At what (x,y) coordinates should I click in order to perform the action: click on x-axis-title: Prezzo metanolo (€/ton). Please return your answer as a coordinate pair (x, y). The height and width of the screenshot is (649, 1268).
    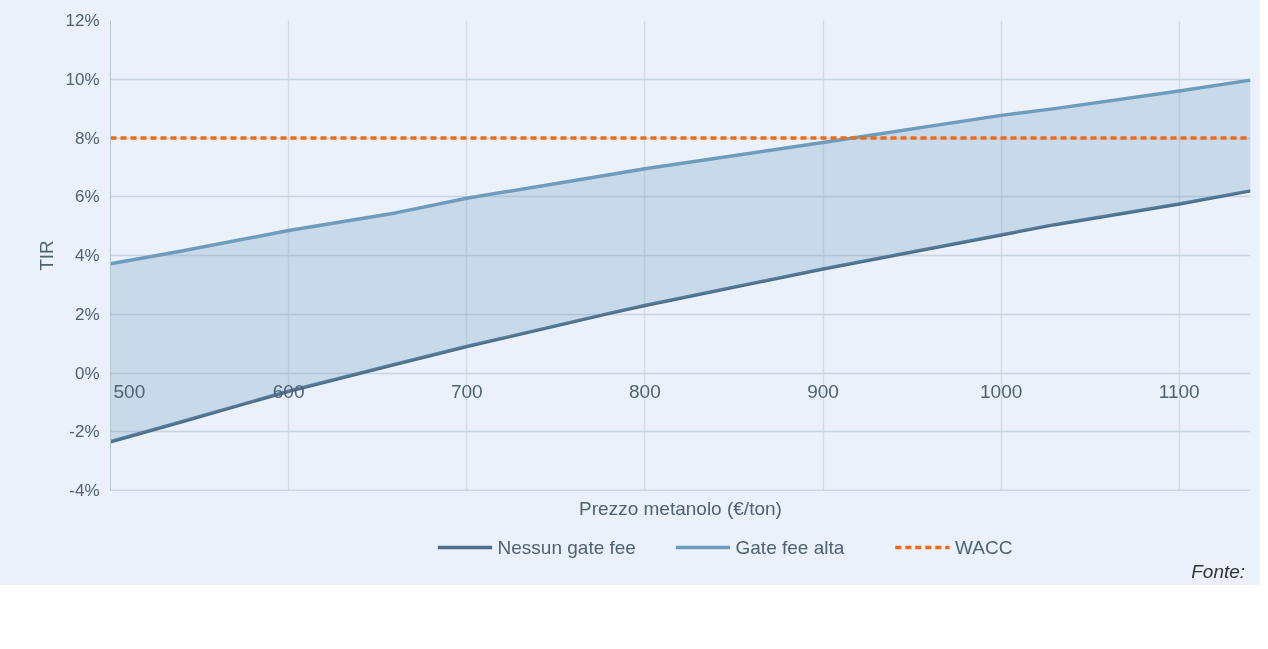
    Looking at the image, I should click on (680, 508).